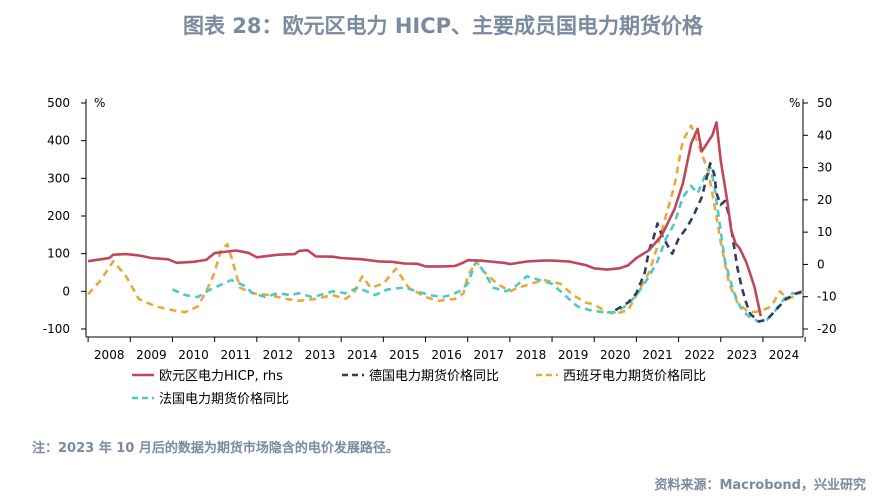 Image resolution: width=886 pixels, height=501 pixels. What do you see at coordinates (824, 232) in the screenshot?
I see `right-tick-label: 10` at bounding box center [824, 232].